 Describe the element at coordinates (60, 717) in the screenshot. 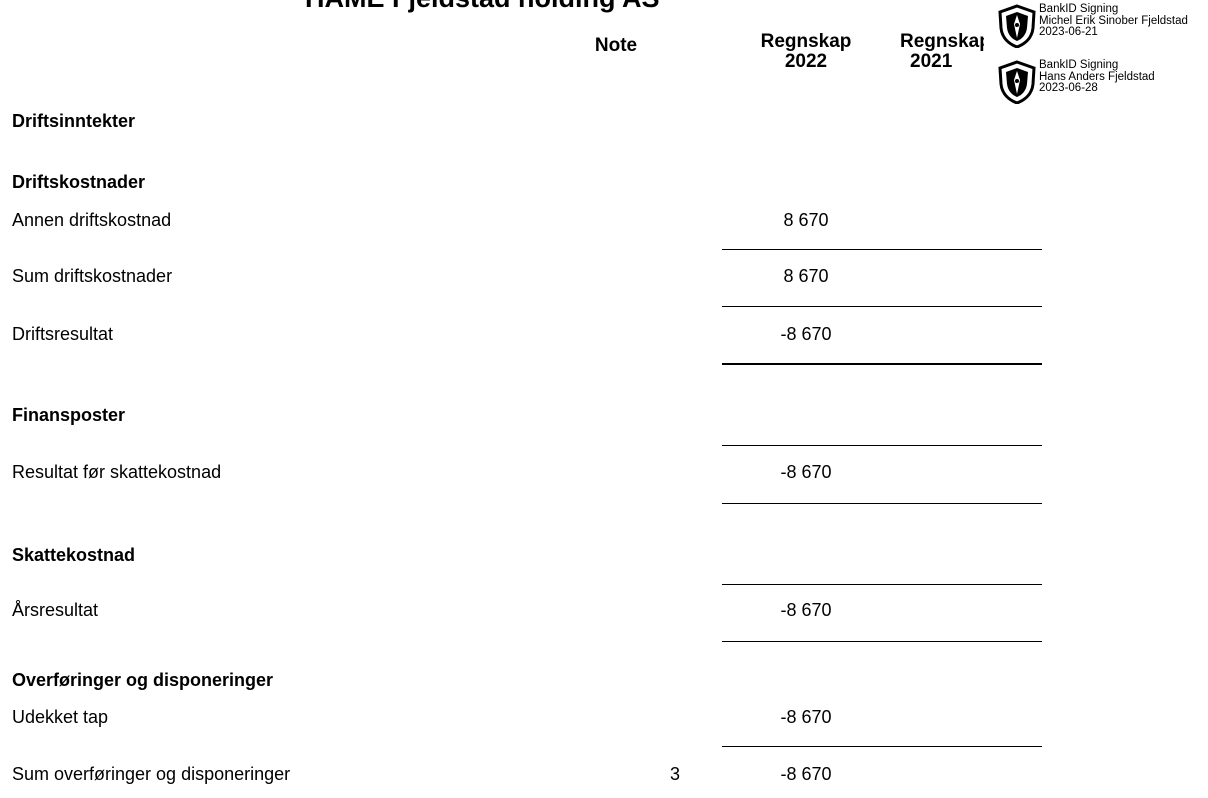

I see `row-udekket-tap-label: Udekket tap` at that location.